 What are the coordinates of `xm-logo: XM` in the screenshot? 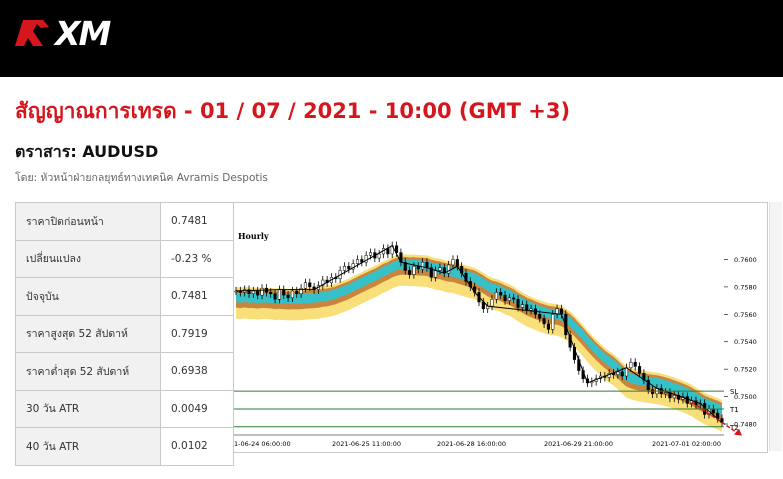 It's located at (62, 33).